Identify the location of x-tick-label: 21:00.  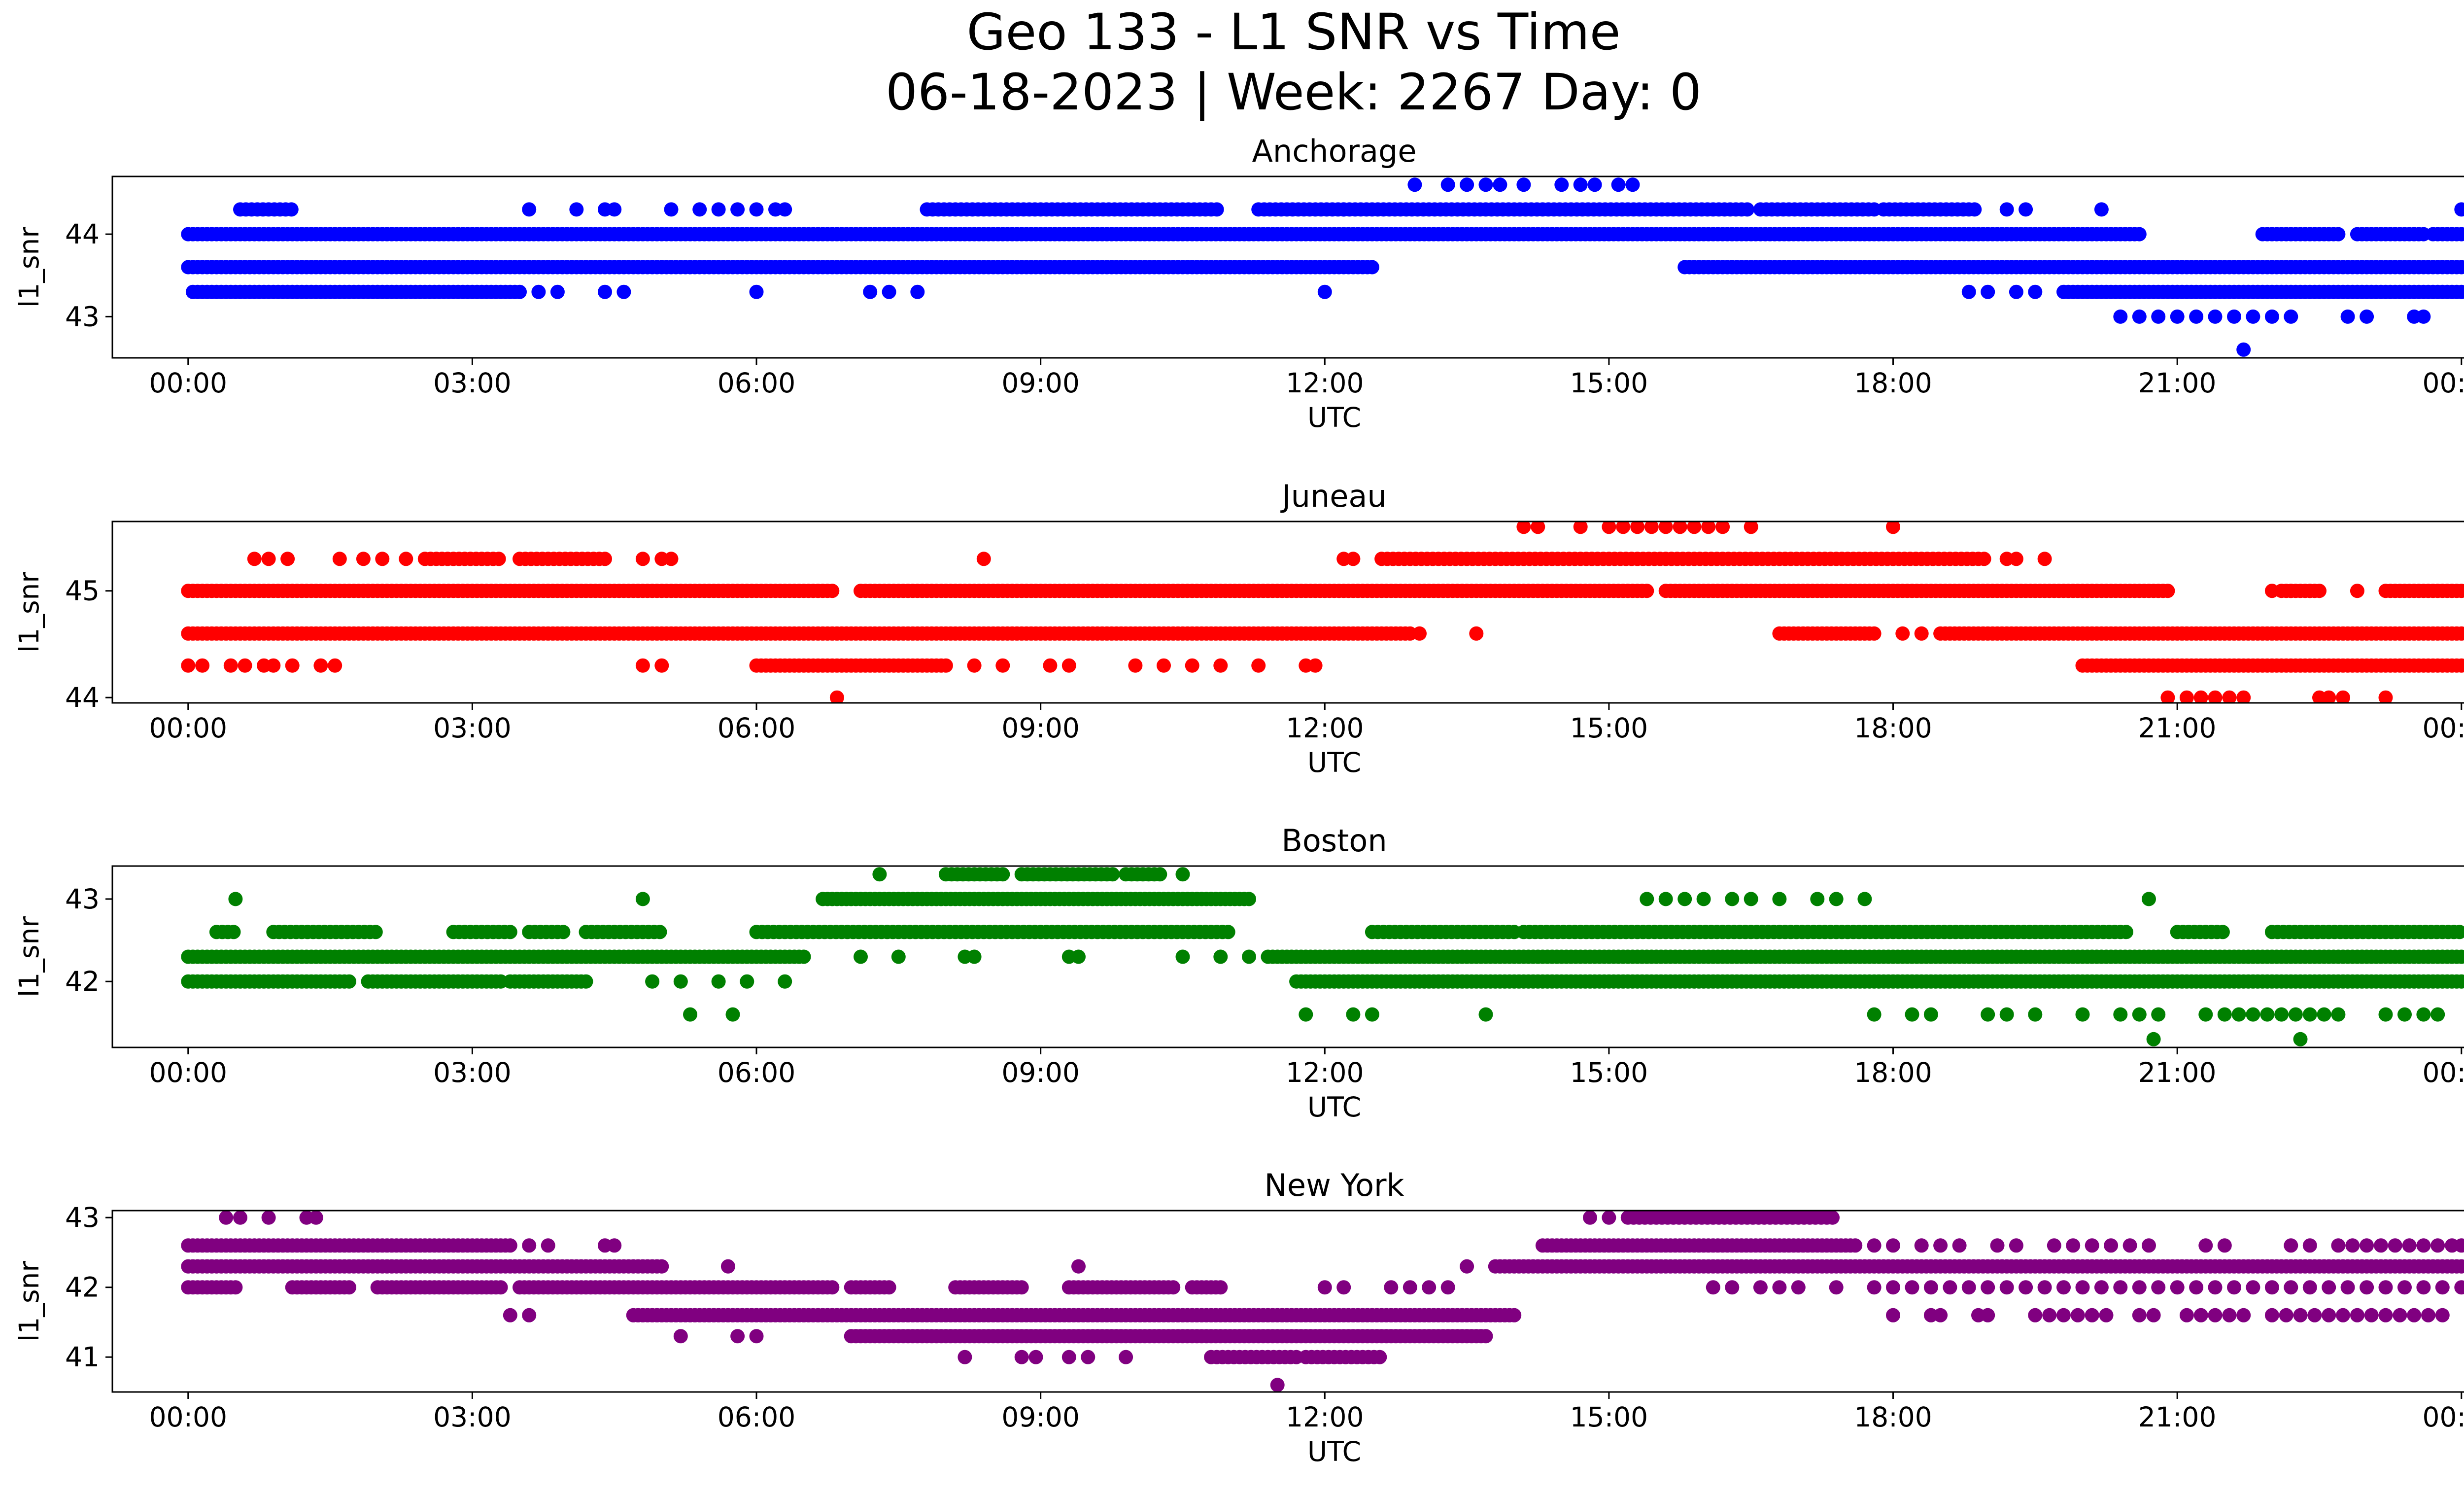
(2177, 1417).